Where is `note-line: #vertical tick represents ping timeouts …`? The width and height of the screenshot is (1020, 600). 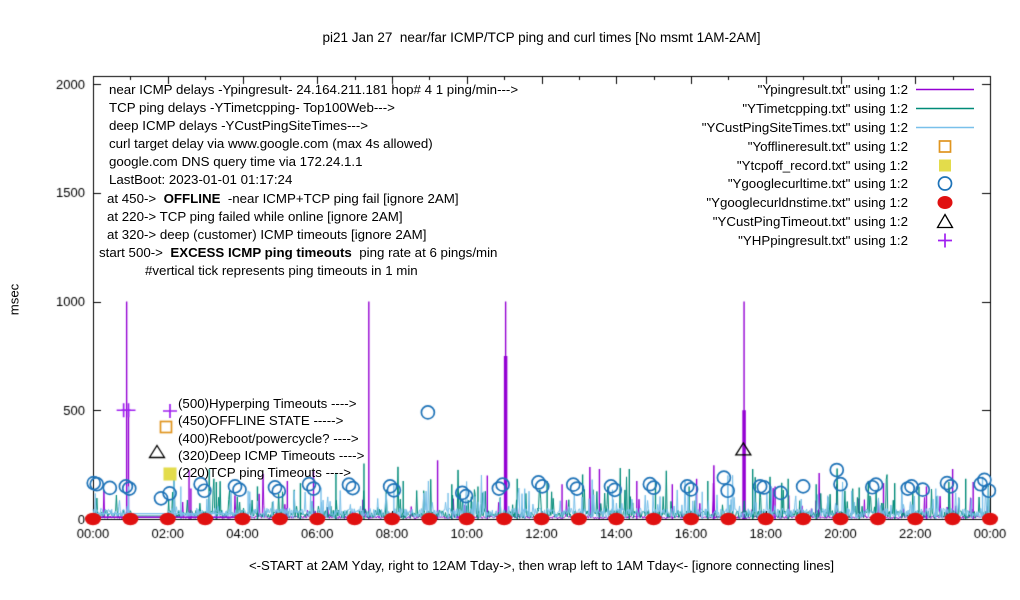 note-line: #vertical tick represents ping timeouts … is located at coordinates (281, 270).